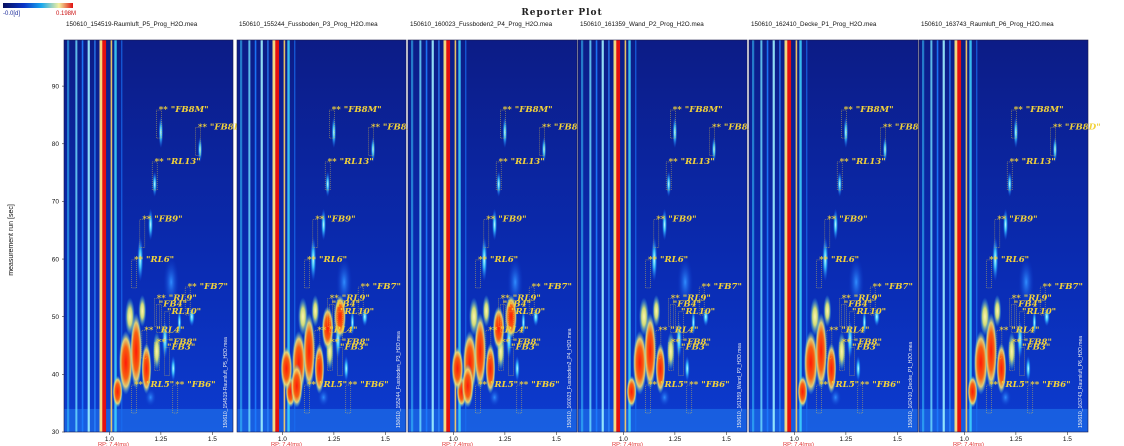 The image size is (1124, 446). I want to click on peak-label: "FB4", so click(346, 304).